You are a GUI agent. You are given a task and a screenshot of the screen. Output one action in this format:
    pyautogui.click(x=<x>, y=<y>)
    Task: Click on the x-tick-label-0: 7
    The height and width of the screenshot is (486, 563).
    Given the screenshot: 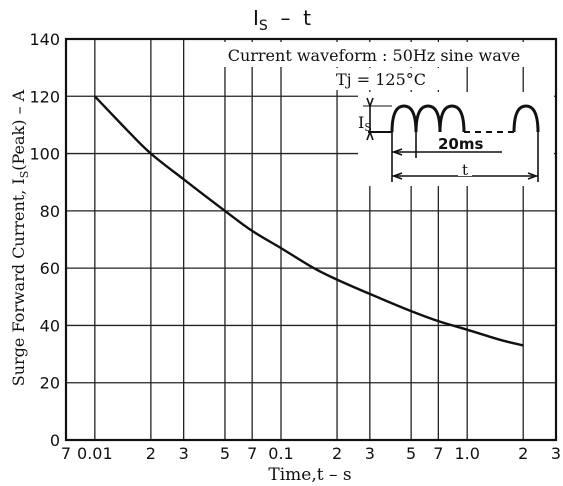 What is the action you would take?
    pyautogui.click(x=66, y=453)
    